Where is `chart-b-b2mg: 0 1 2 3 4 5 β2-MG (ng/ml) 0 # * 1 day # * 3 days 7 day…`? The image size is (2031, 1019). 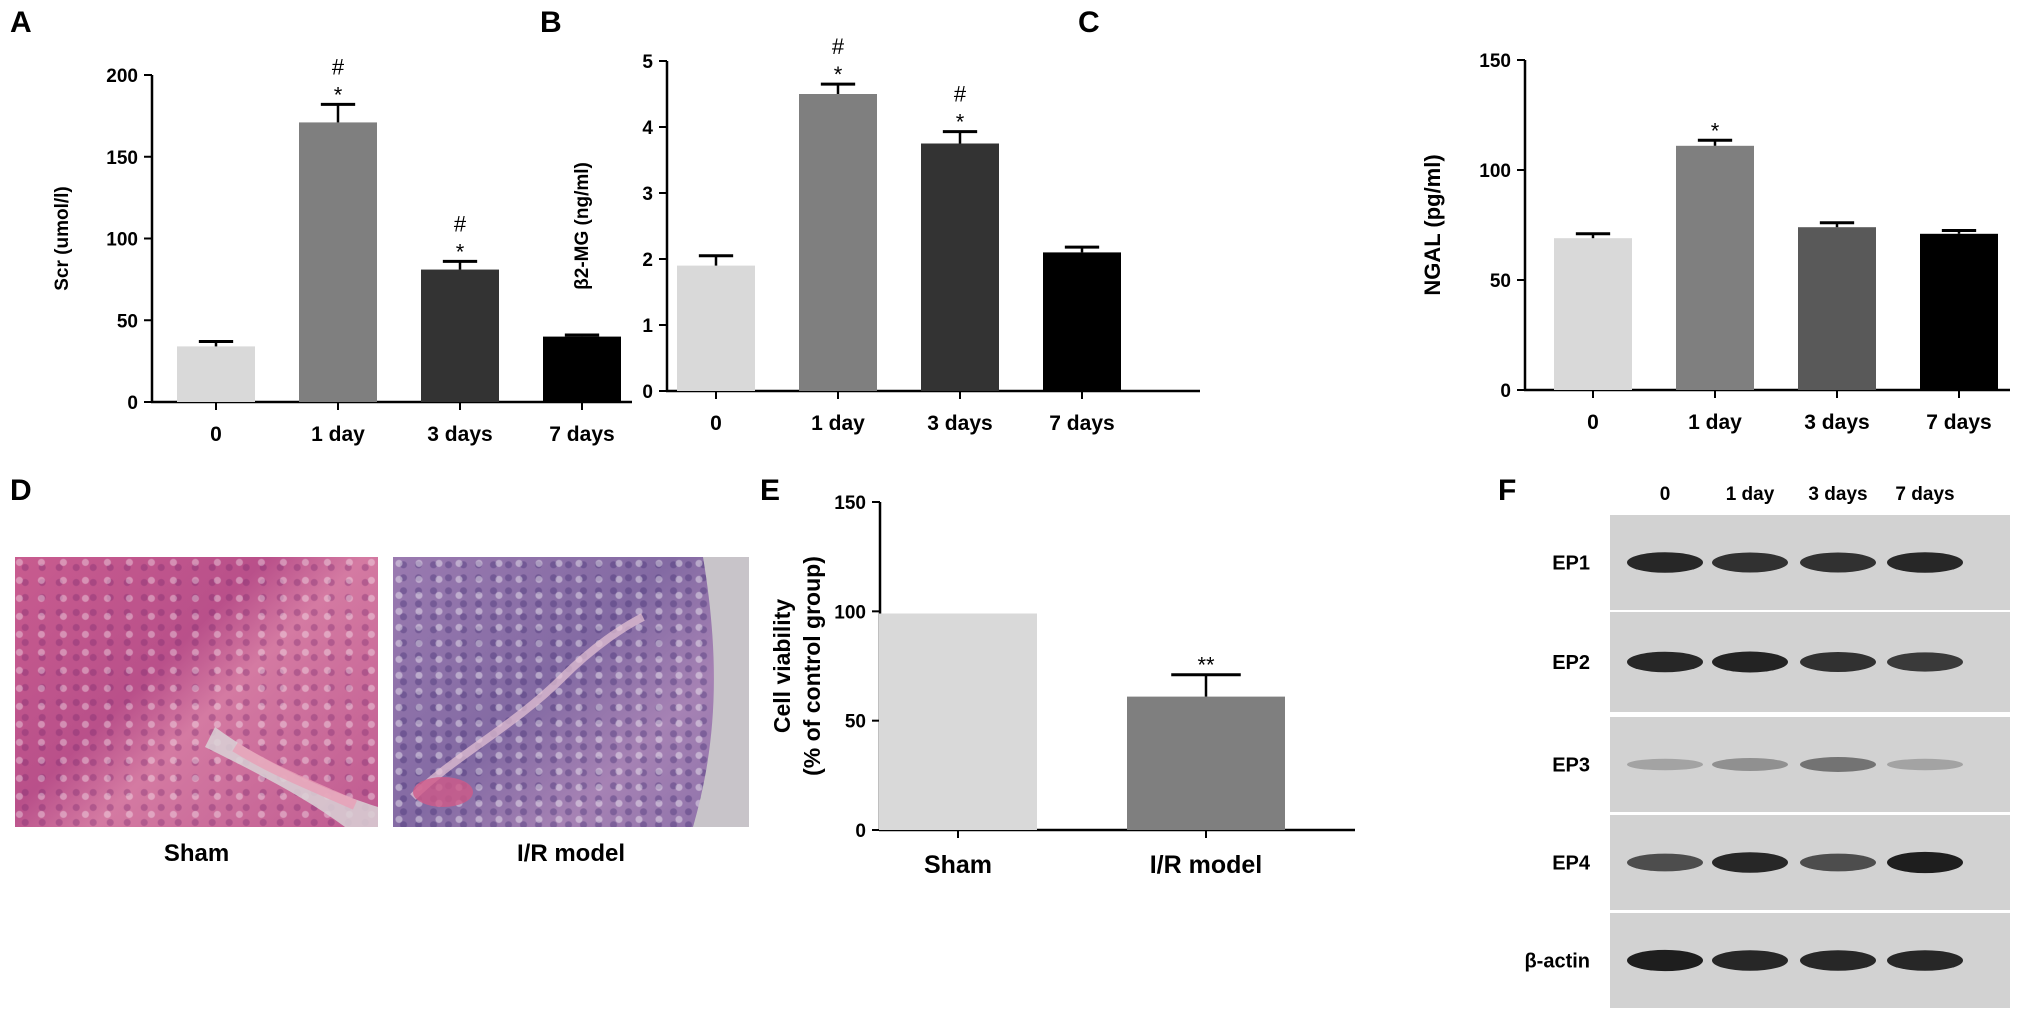 chart-b-b2mg: 0 1 2 3 4 5 β2-MG (ng/ml) 0 # * 1 day # * 3 days 7 day… is located at coordinates (886, 234).